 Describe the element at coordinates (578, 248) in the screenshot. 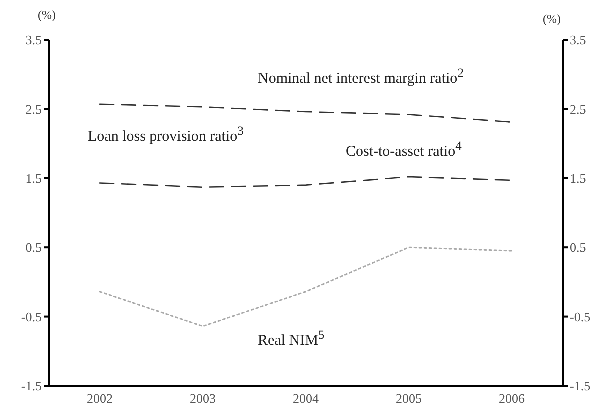

I see `y2-tick-label: 0.5` at that location.